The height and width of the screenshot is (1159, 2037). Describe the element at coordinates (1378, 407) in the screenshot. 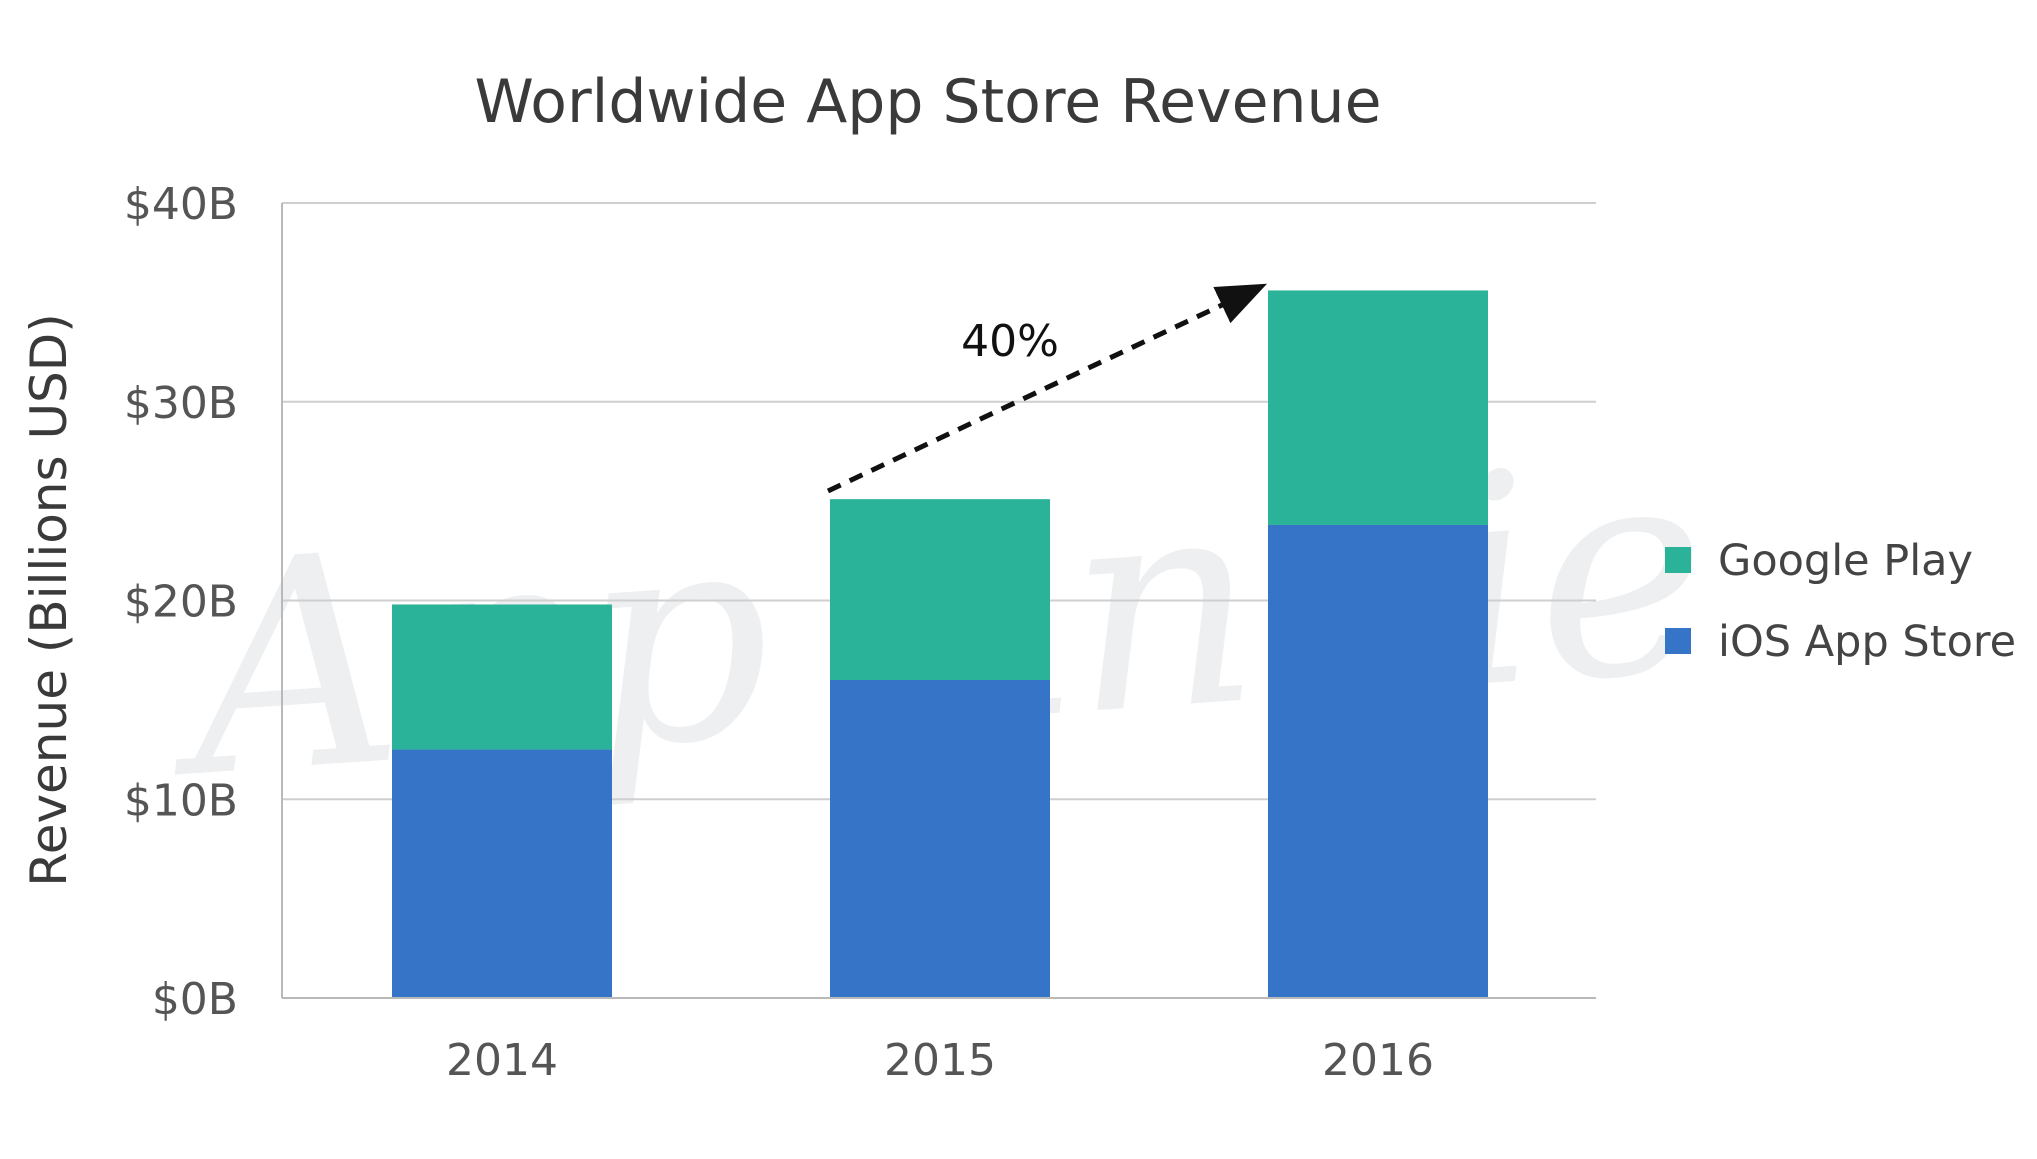

I see `bar-google-play-2016` at that location.